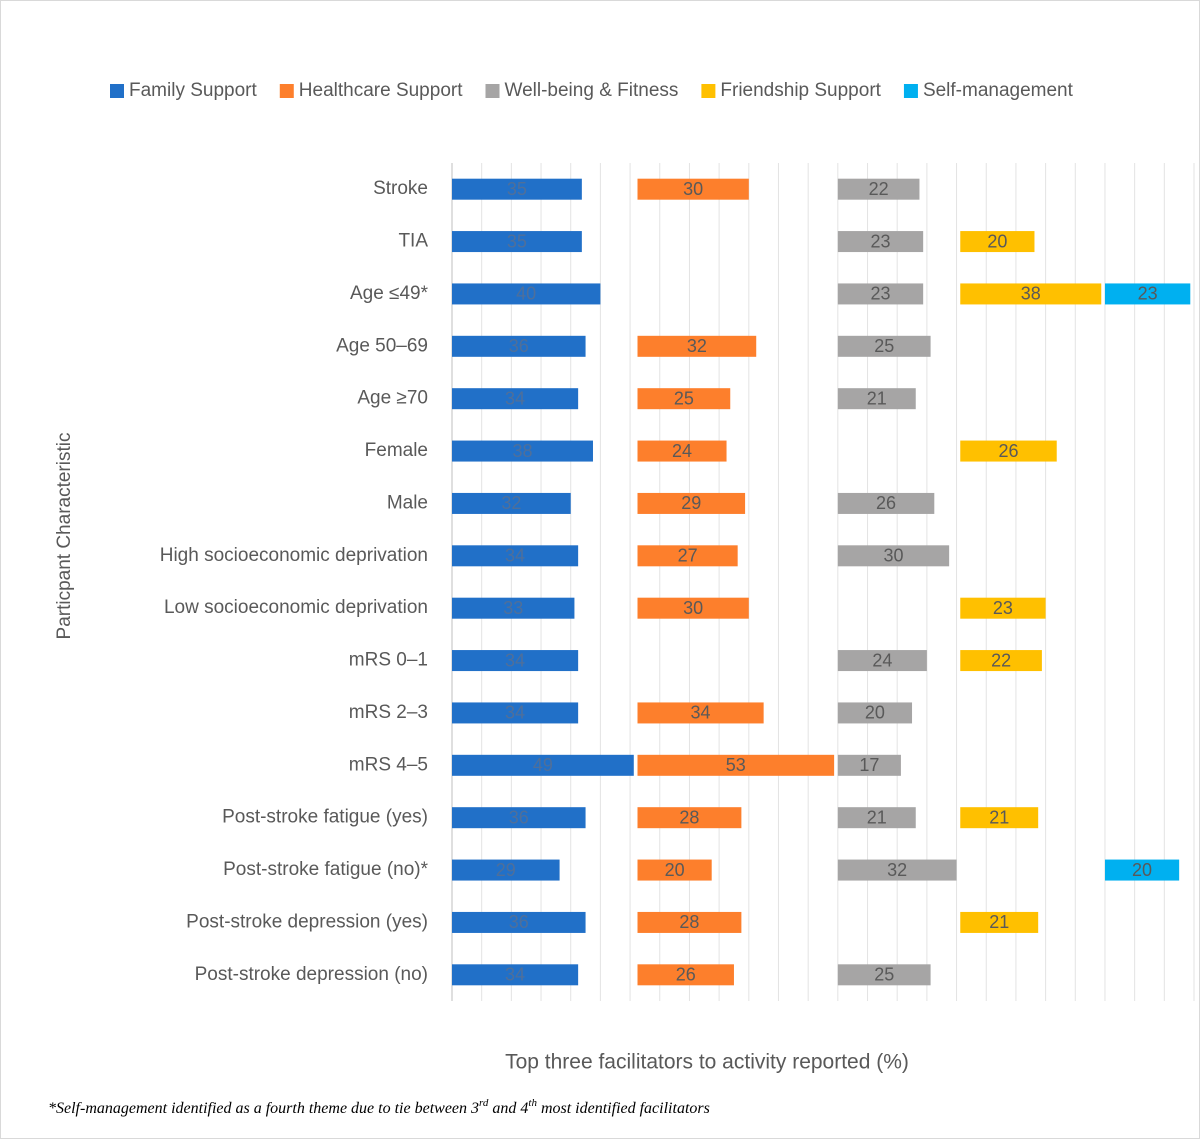 This screenshot has width=1200, height=1139. I want to click on data-label: 17, so click(869, 765).